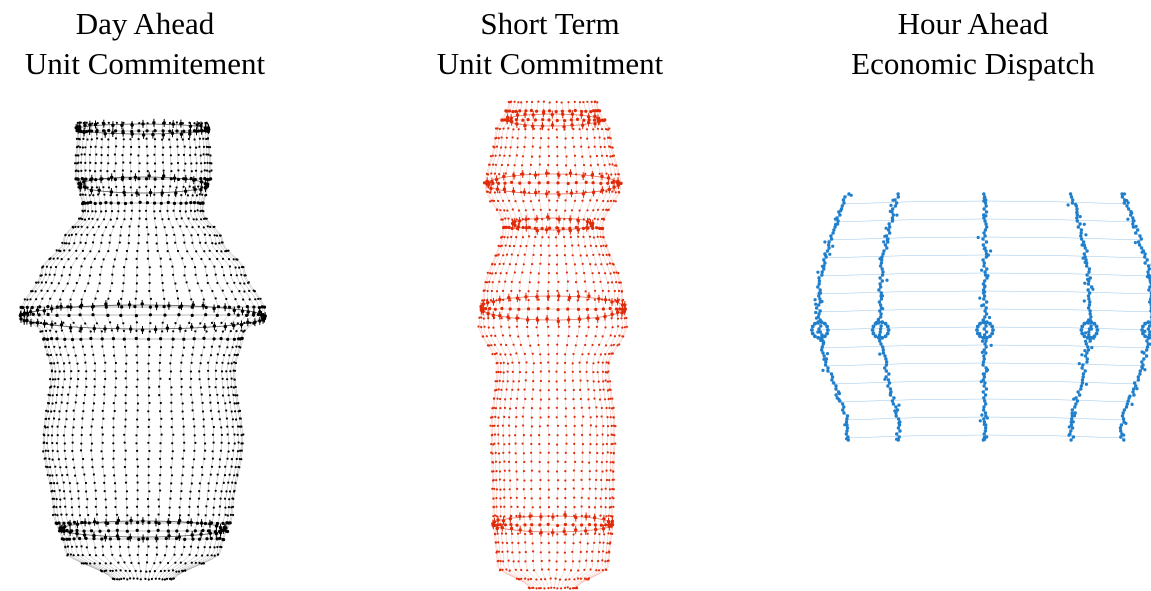  Describe the element at coordinates (550, 23) in the screenshot. I see `title-line-1: Short Term` at that location.